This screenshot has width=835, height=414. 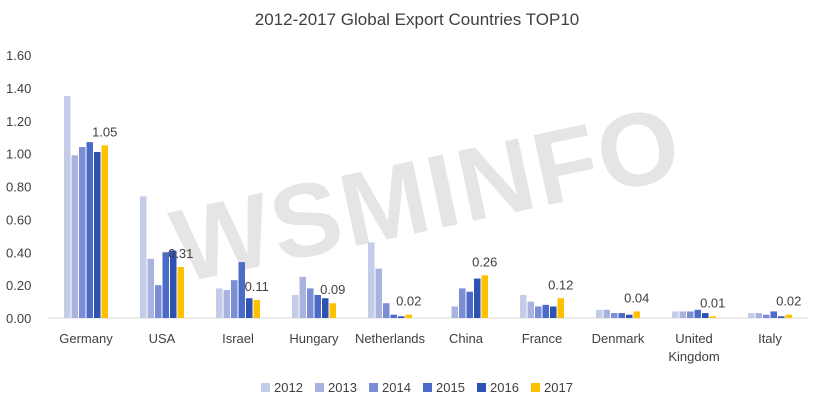 I want to click on data-label: 0.04, so click(x=636, y=297).